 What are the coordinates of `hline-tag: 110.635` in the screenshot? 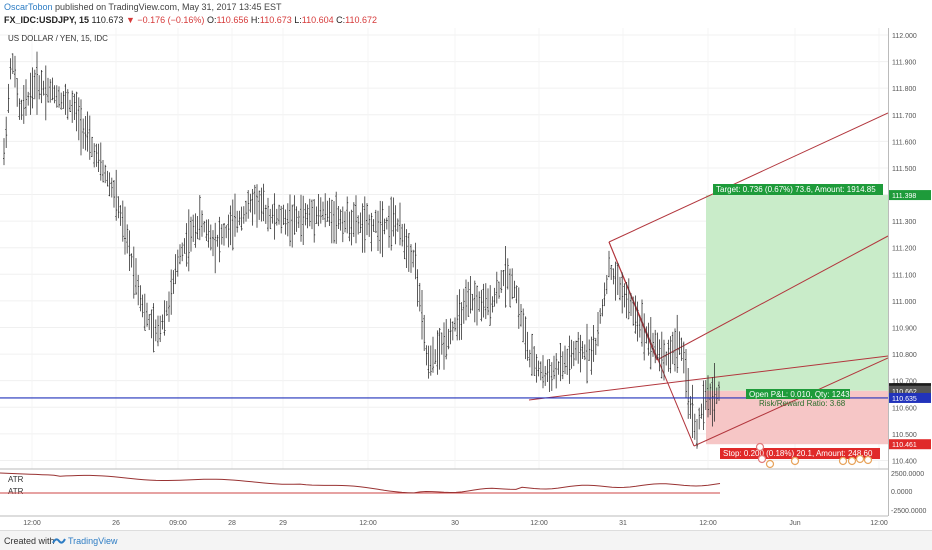 It's located at (904, 399).